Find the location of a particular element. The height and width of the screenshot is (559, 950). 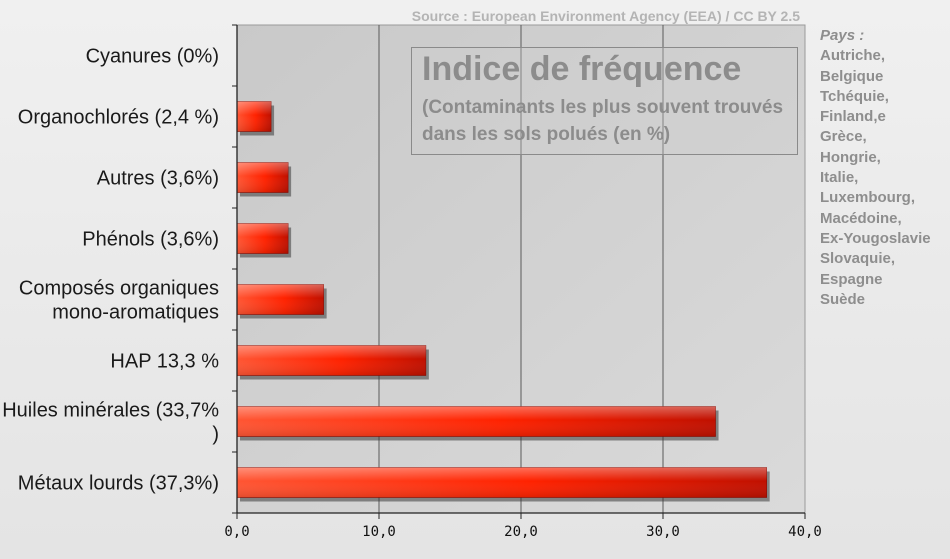

country-item: Suède is located at coordinates (843, 299).